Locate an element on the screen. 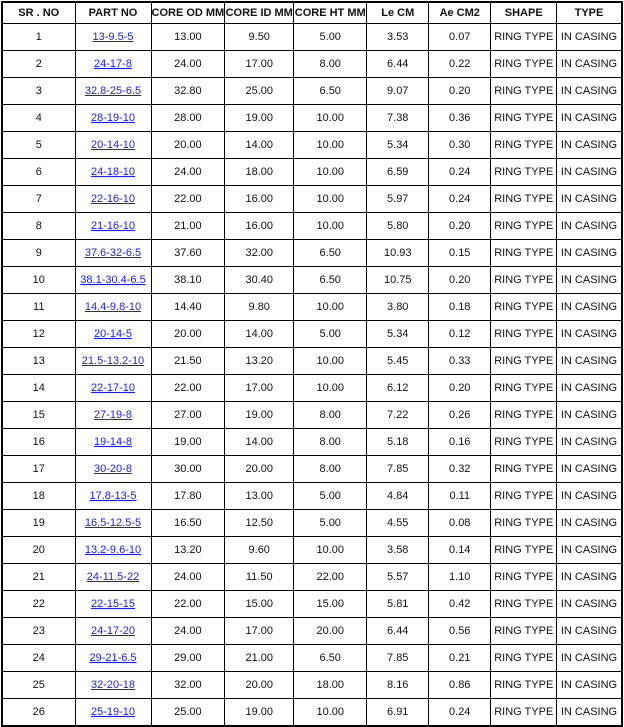 This screenshot has width=624, height=727. cell-core-od: 24.00 is located at coordinates (188, 172).